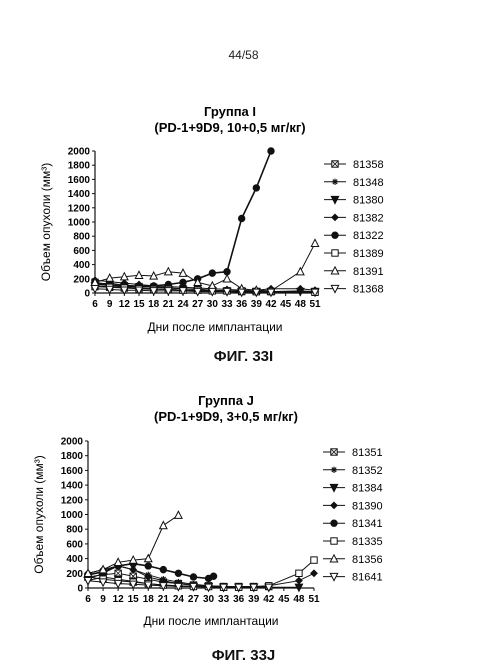  Describe the element at coordinates (354, 290) in the screenshot. I see `legend-item: 81368` at that location.